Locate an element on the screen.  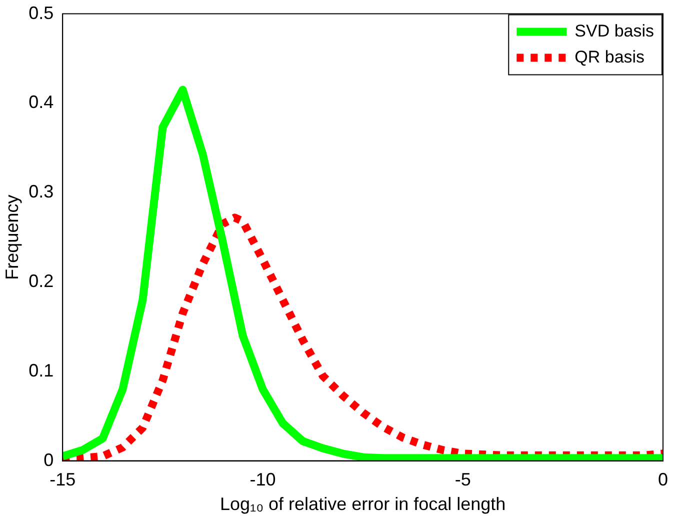
legend-label: SVD basis is located at coordinates (614, 30).